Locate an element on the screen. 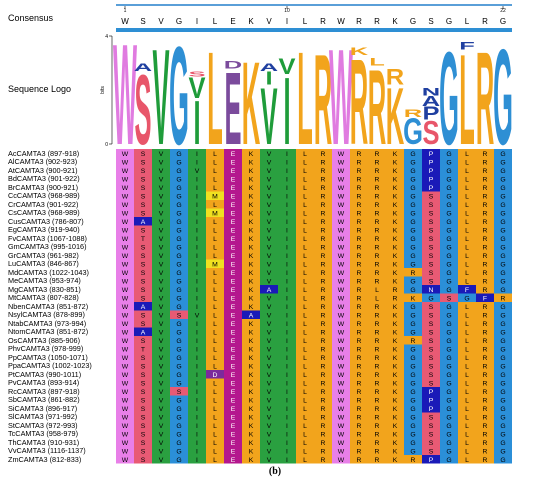  residue-letter: T is located at coordinates (143, 349).